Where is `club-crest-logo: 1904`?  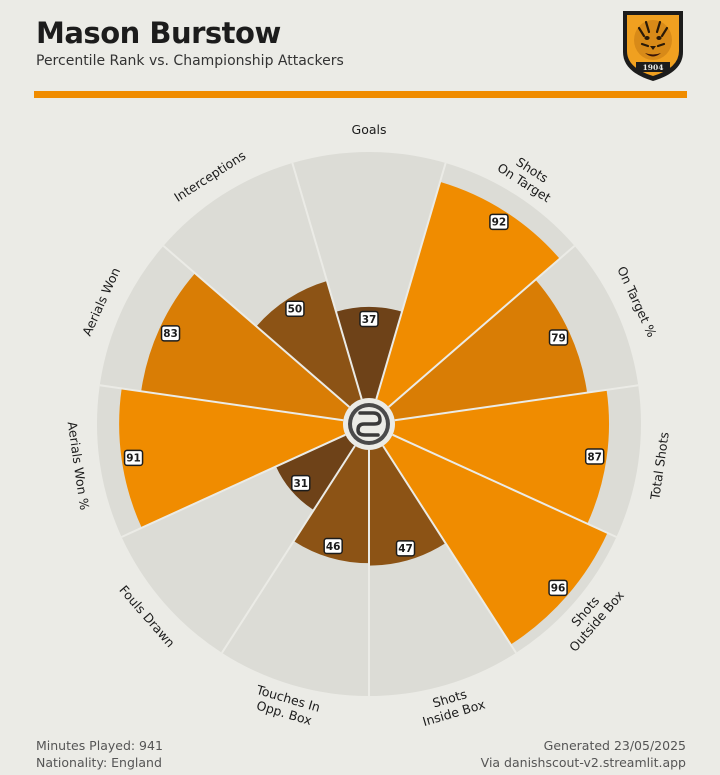 club-crest-logo: 1904 is located at coordinates (653, 46).